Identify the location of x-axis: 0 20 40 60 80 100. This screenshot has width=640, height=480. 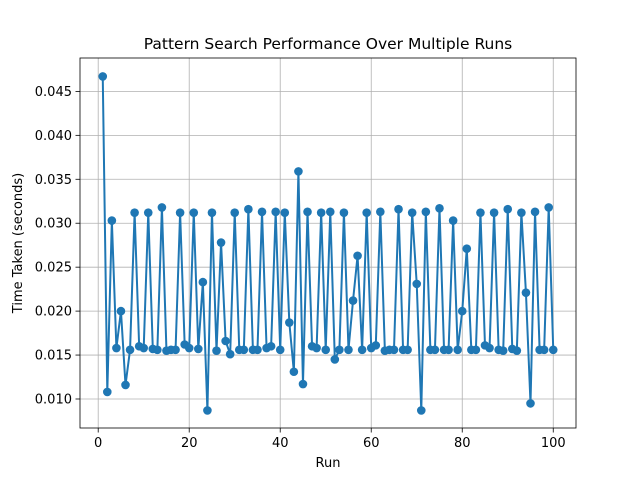
(330, 439).